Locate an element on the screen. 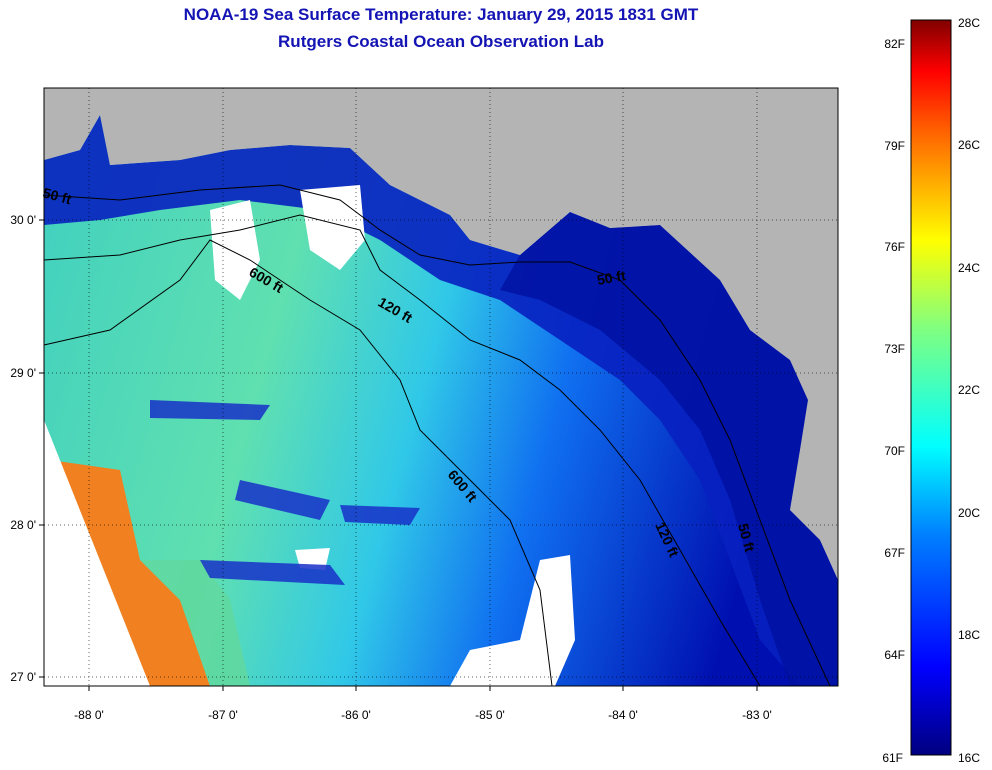  map-subtitle: Rutgers Coastal Ocean Observation Lab is located at coordinates (441, 41).